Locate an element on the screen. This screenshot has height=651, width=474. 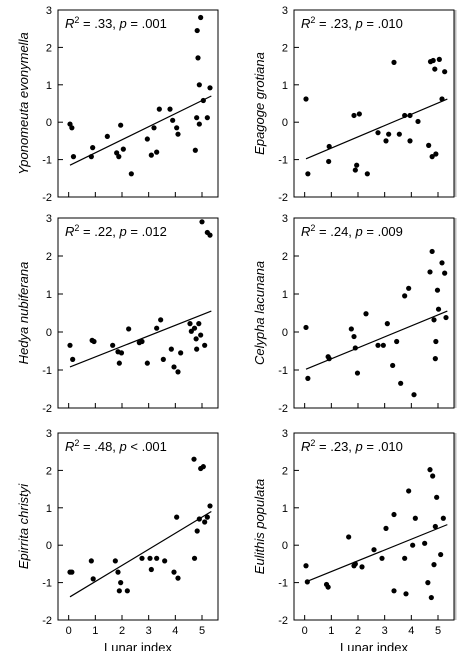
y-axis-label: Epirrita christyi is located at coordinates (23, 526).